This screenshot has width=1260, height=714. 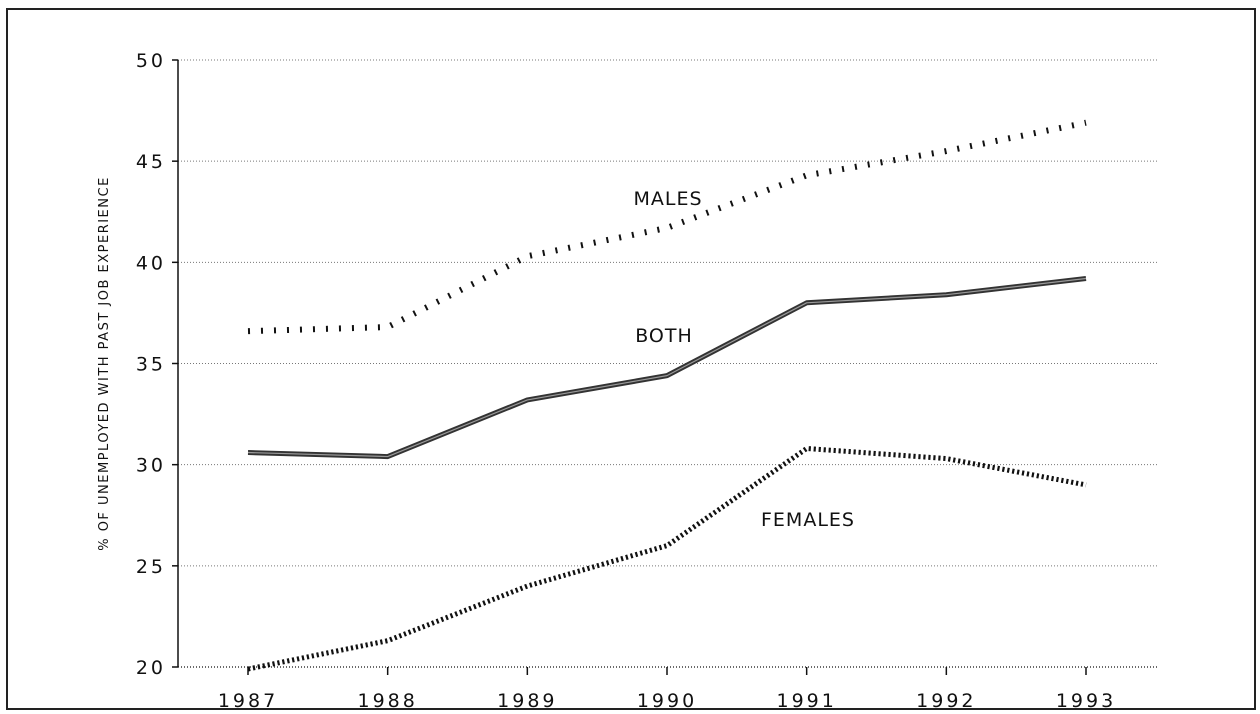 I want to click on y-tick-label-25: 25, so click(x=151, y=567).